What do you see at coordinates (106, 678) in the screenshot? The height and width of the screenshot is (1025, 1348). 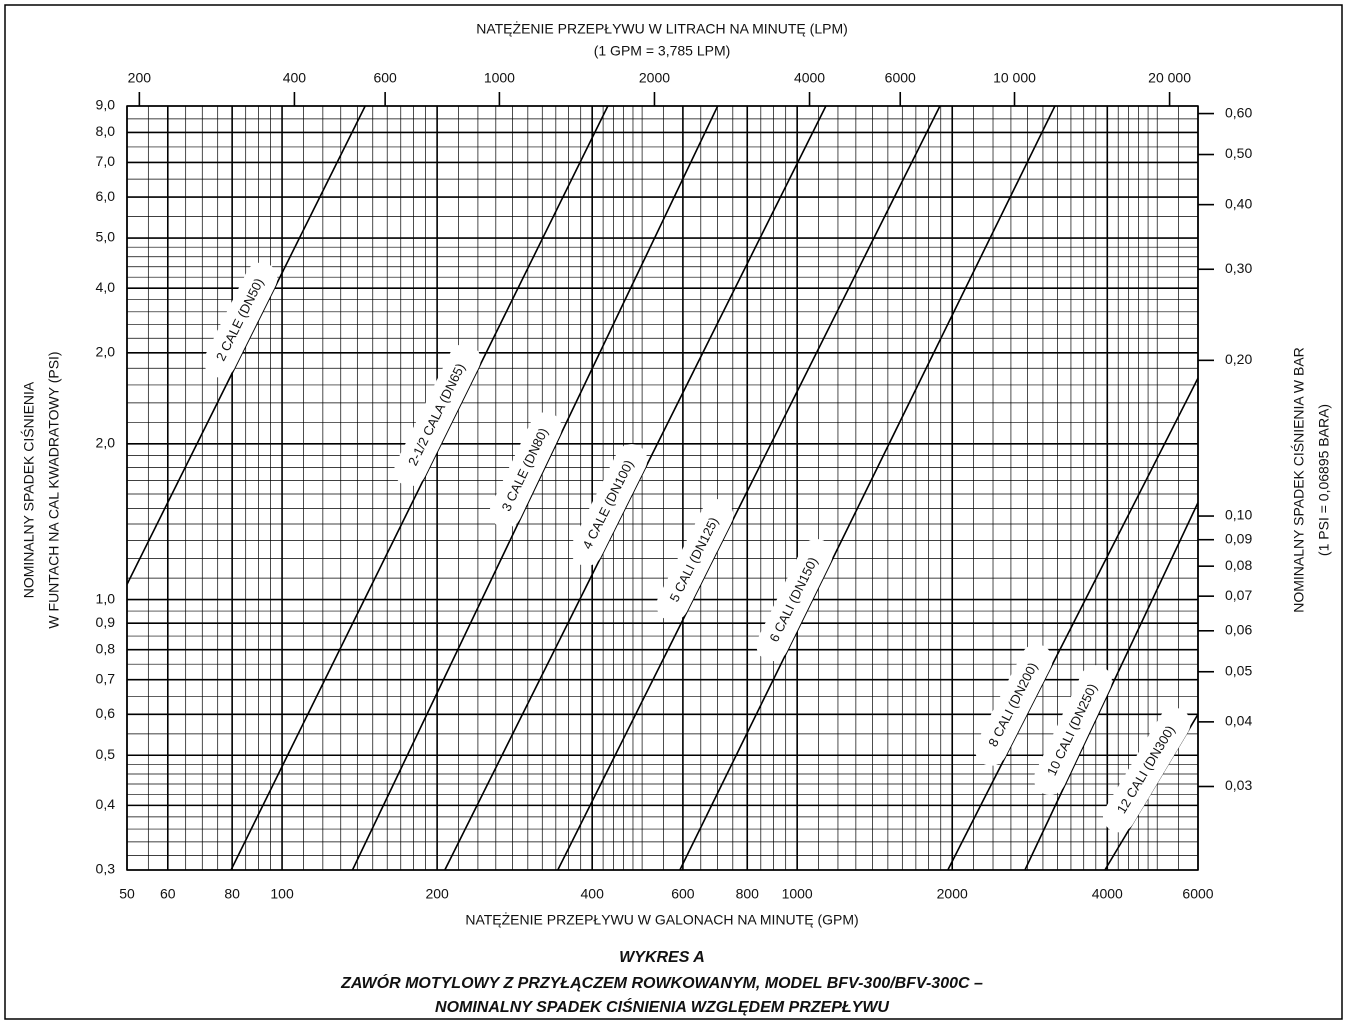 I see `y-tick-label: 0,7` at bounding box center [106, 678].